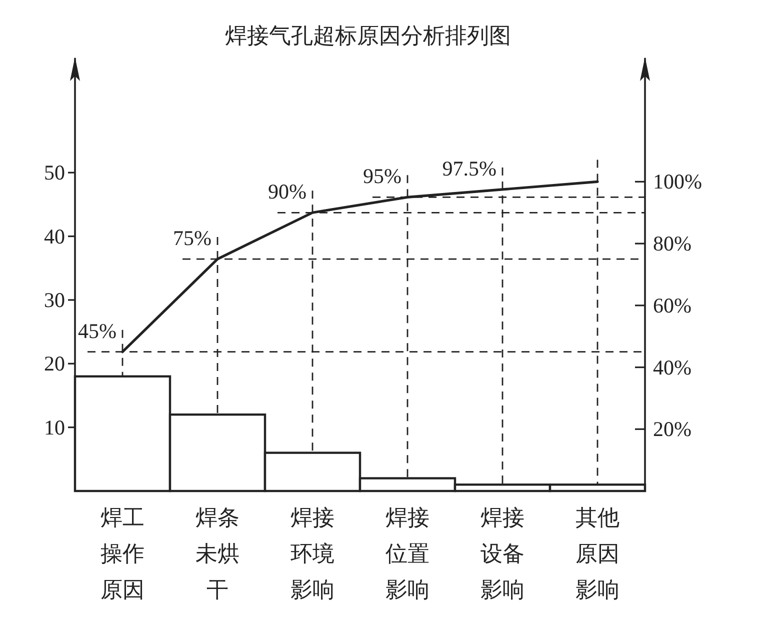 The image size is (760, 623). Describe the element at coordinates (672, 429) in the screenshot. I see `y2-tick-label: 20%` at that location.